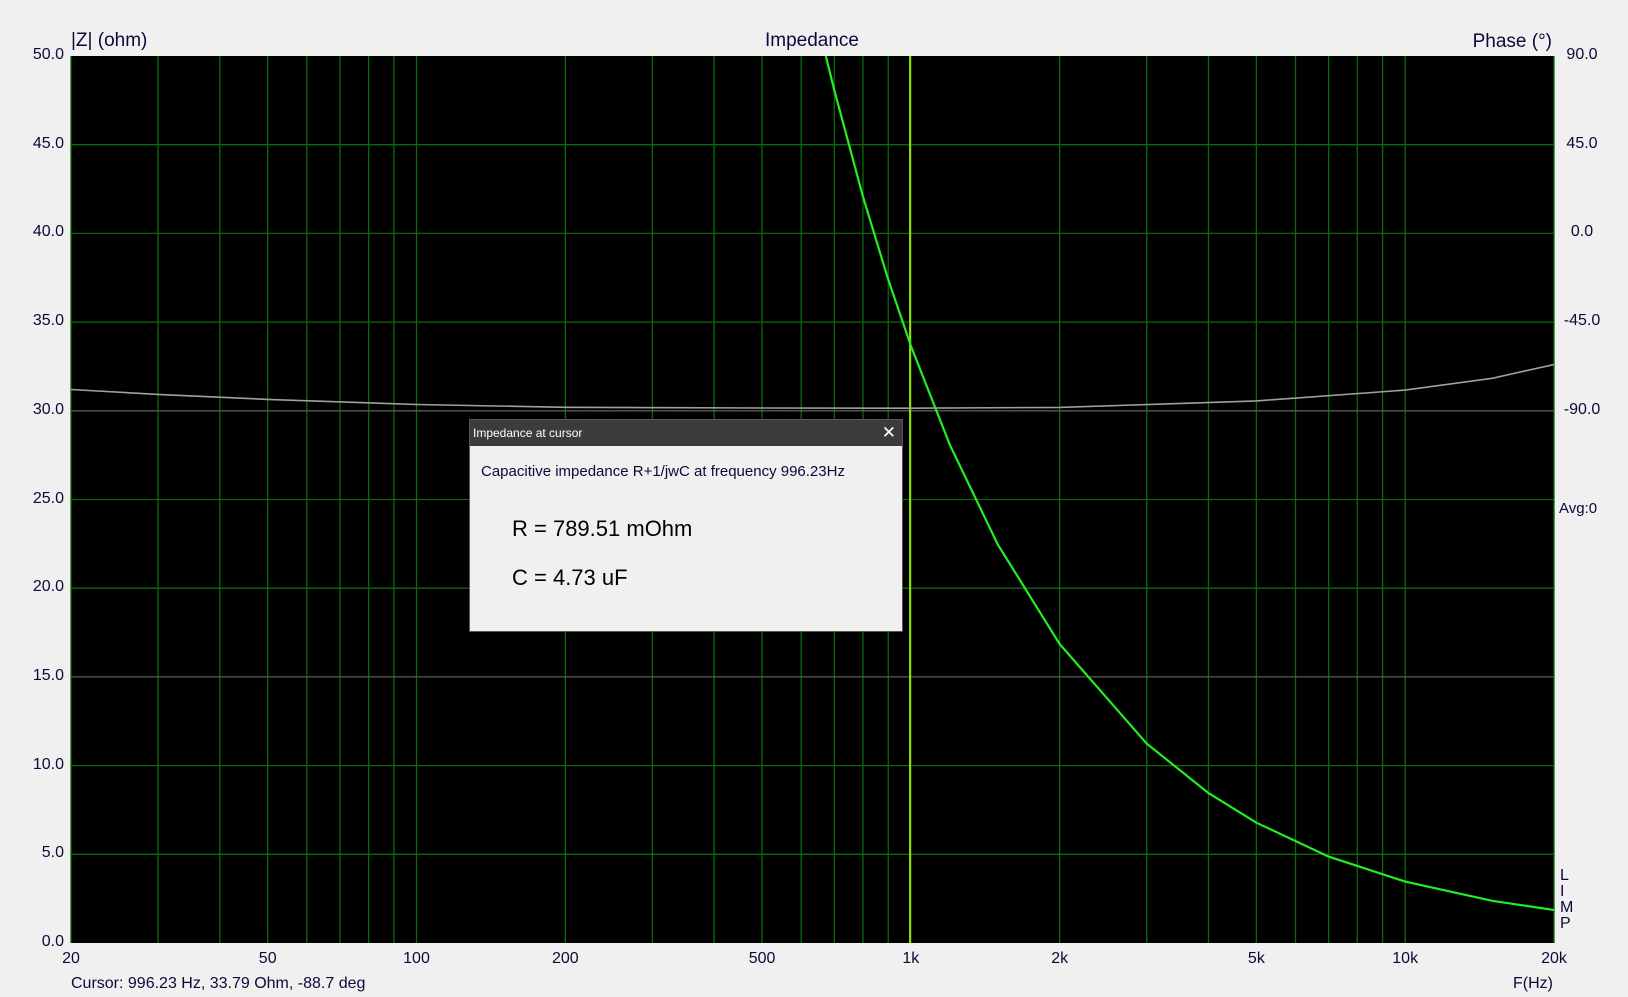 The image size is (1628, 997). What do you see at coordinates (48, 675) in the screenshot?
I see `y-tick-label: 15.0` at bounding box center [48, 675].